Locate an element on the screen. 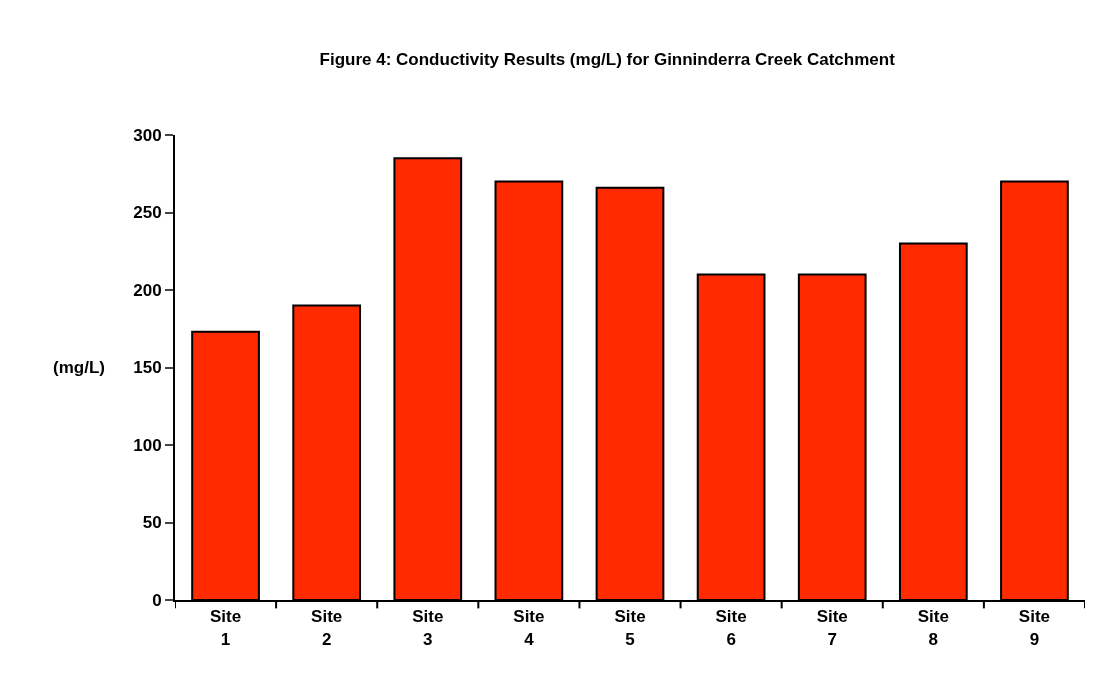 This screenshot has height=695, width=1104. y-tick-label: 250 is located at coordinates (147, 213).